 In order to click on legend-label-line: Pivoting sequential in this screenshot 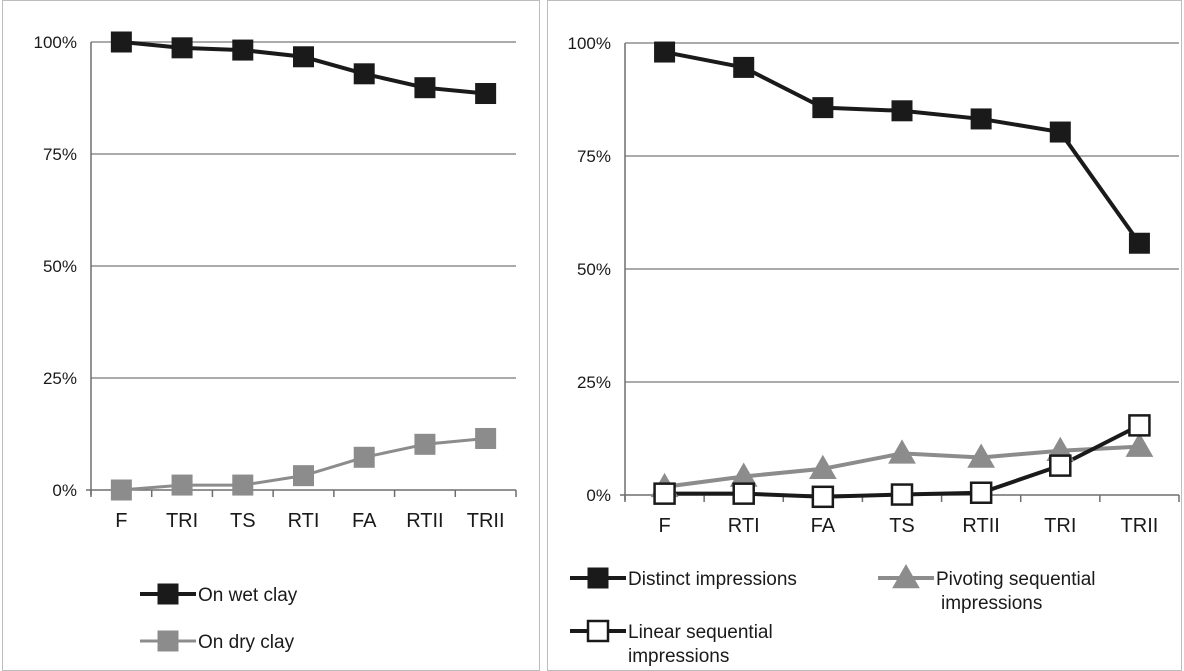, I will do `click(1016, 579)`.